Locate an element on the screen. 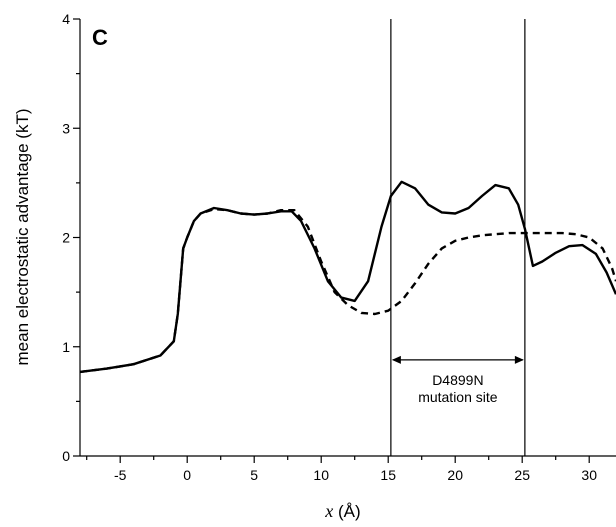 The image size is (616, 527). x-tick-label: -5 is located at coordinates (120, 475).